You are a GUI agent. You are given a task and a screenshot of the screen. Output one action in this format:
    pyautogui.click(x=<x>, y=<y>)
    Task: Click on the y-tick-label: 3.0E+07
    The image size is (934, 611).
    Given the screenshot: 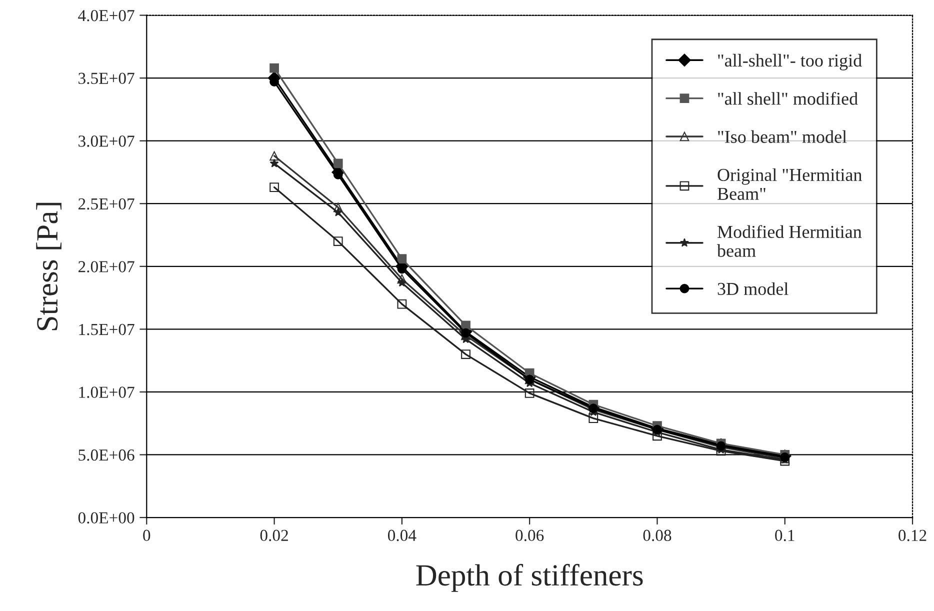 What is the action you would take?
    pyautogui.click(x=106, y=141)
    